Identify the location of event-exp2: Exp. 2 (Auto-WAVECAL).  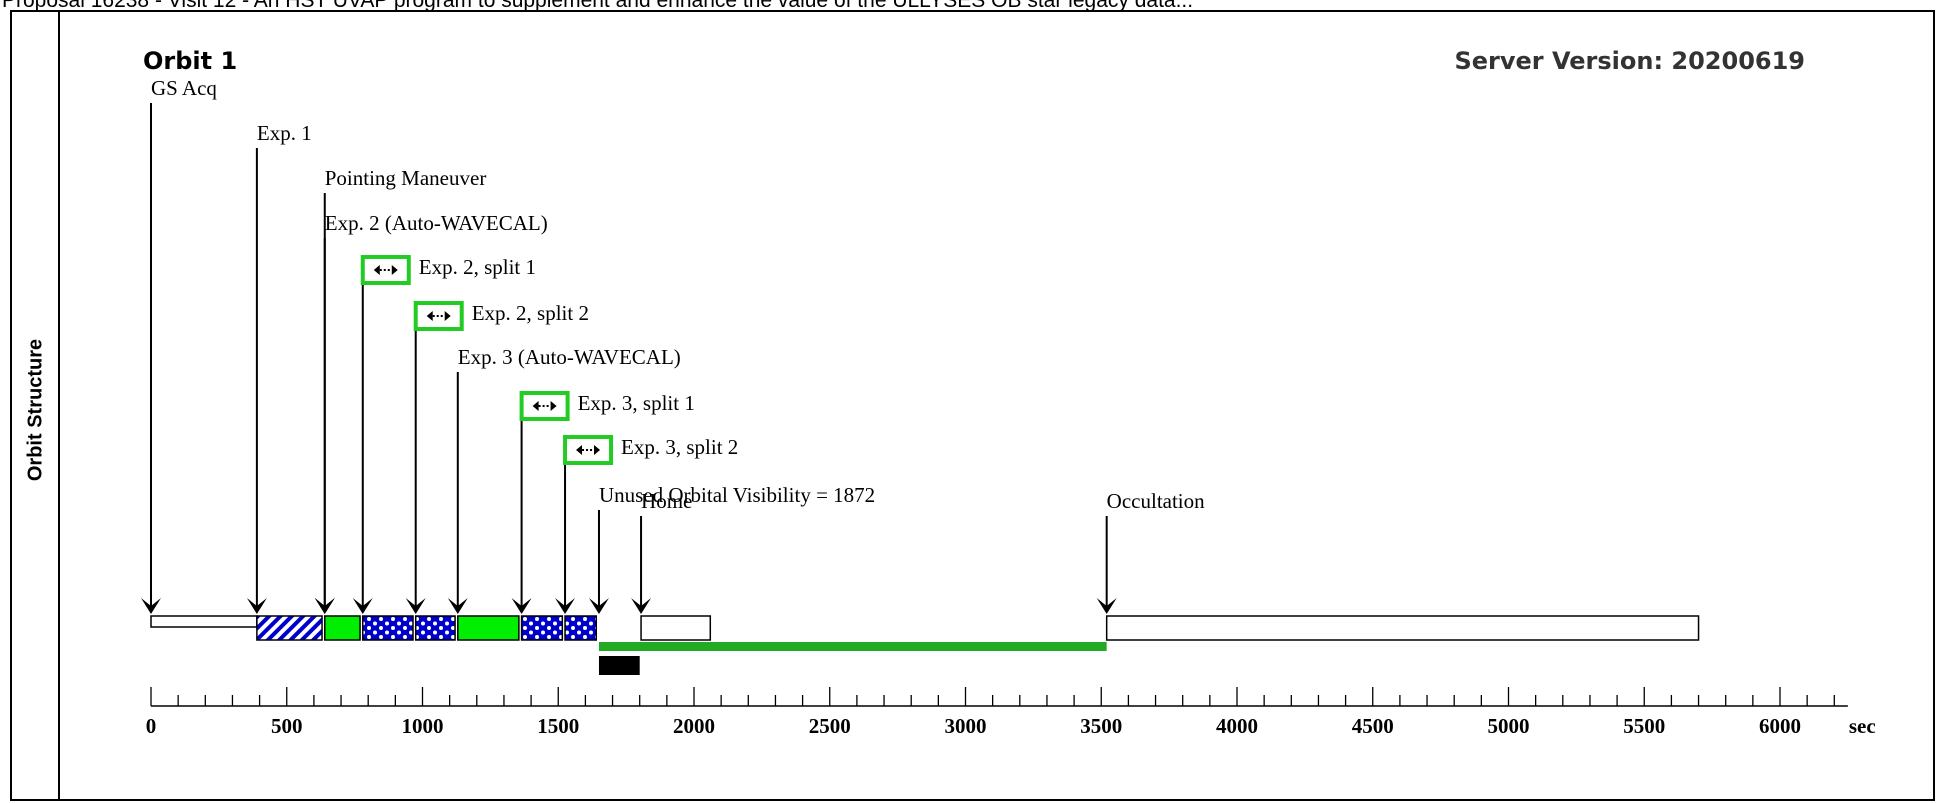
(431, 412).